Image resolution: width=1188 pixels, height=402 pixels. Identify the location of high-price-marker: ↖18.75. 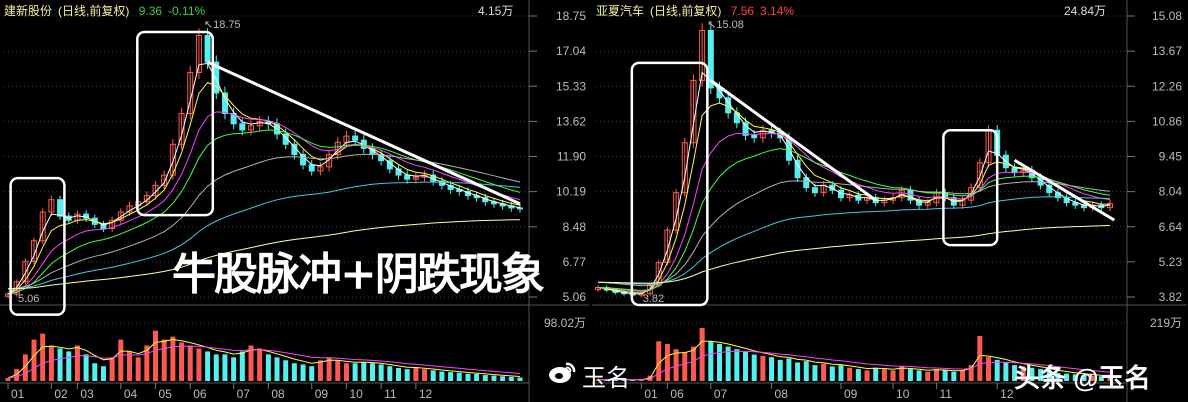
(222, 25).